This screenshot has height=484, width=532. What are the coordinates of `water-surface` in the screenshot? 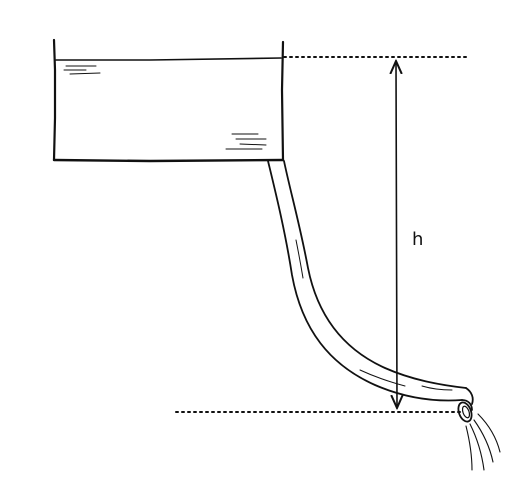 It's located at (168, 66).